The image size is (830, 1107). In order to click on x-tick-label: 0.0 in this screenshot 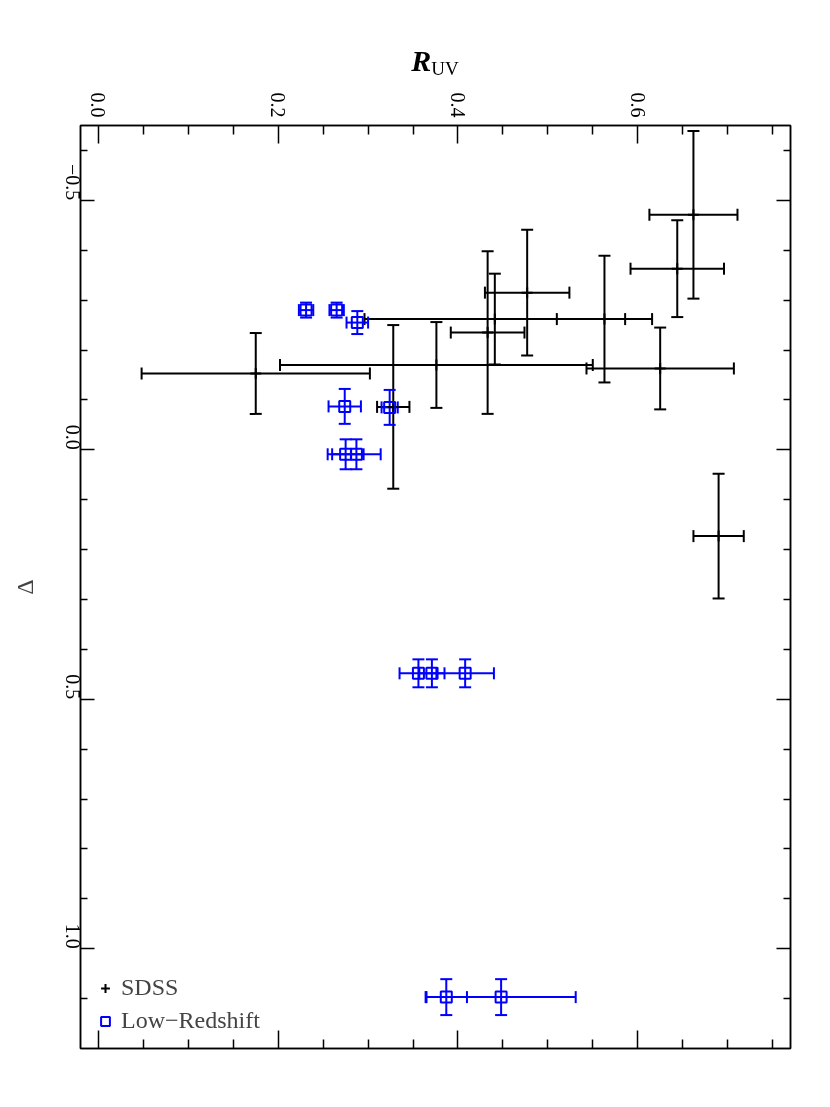, I will do `click(98, 105)`.